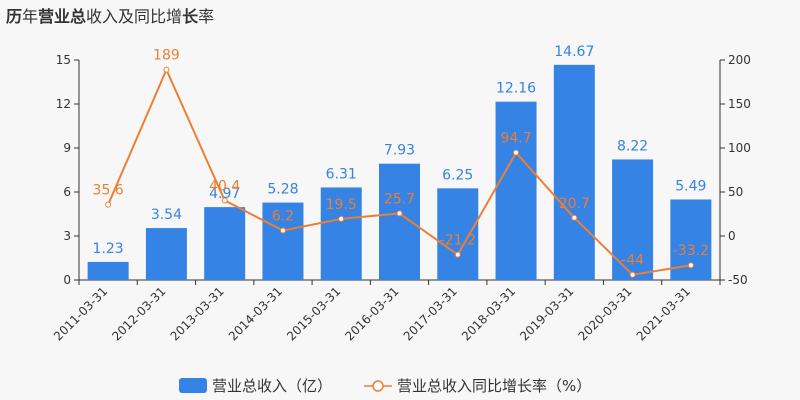 This screenshot has width=800, height=400. Describe the element at coordinates (62, 16) in the screenshot. I see `title-part: 营业总` at that location.